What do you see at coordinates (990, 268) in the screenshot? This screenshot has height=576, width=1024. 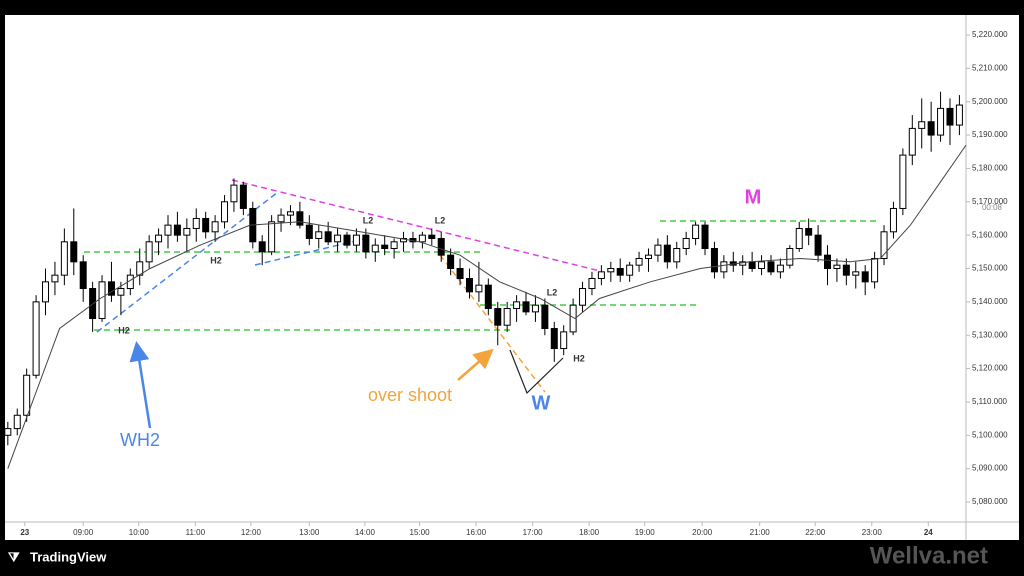 I see `y-tick-label: 5,150.000` at bounding box center [990, 268].